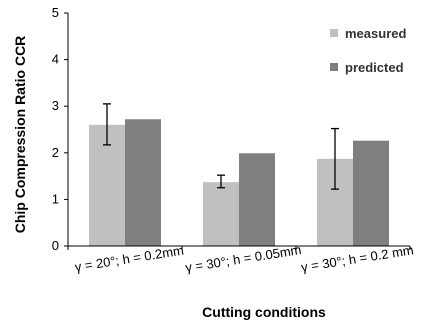  I want to click on legend-label-measured: measured, so click(375, 33).